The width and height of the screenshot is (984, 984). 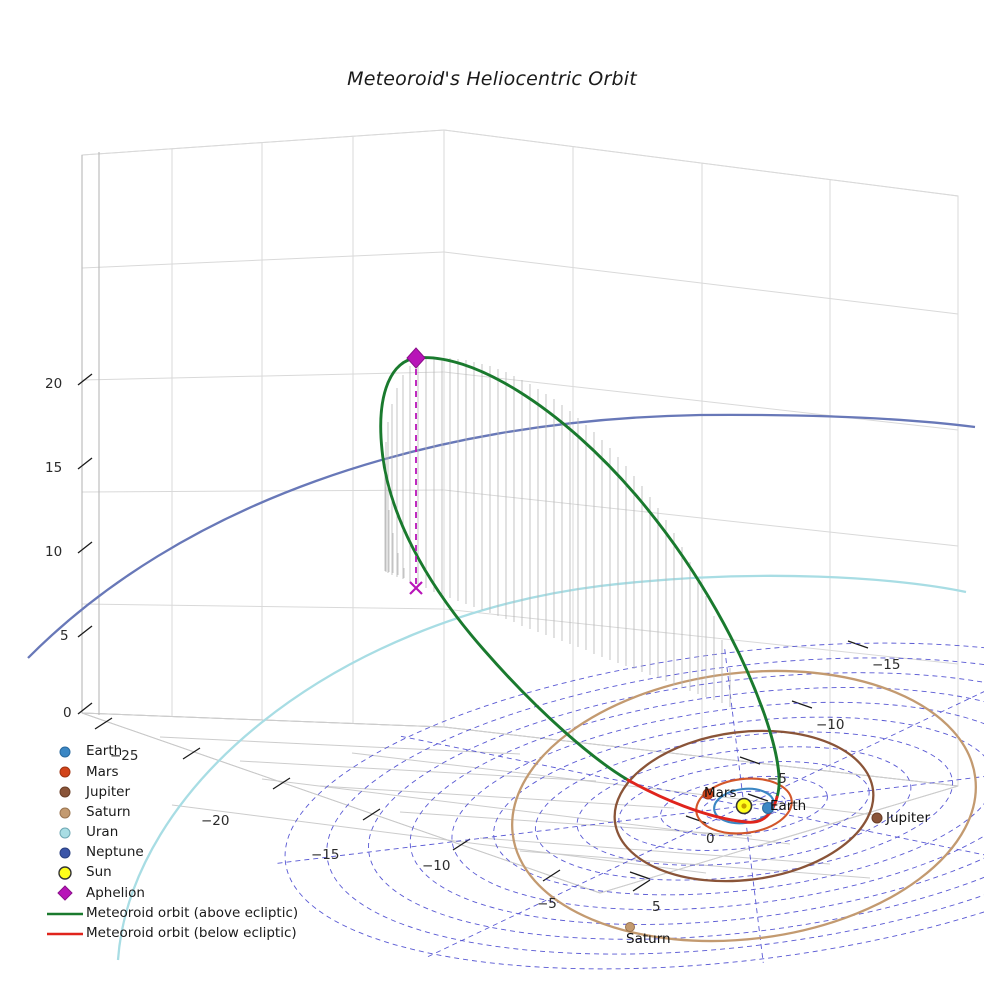 I want to click on legend-label-neptune: Neptune, so click(x=115, y=852).